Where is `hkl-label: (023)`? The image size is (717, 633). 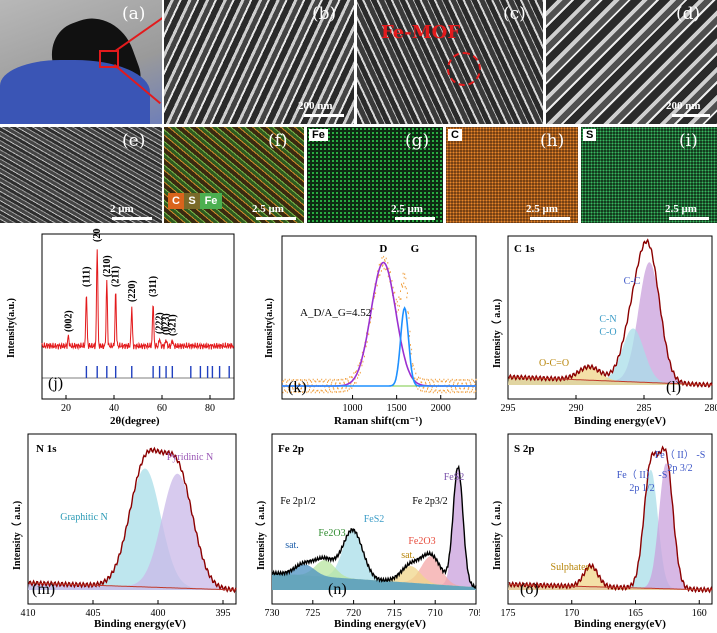 hkl-label: (023) is located at coordinates (166, 324).